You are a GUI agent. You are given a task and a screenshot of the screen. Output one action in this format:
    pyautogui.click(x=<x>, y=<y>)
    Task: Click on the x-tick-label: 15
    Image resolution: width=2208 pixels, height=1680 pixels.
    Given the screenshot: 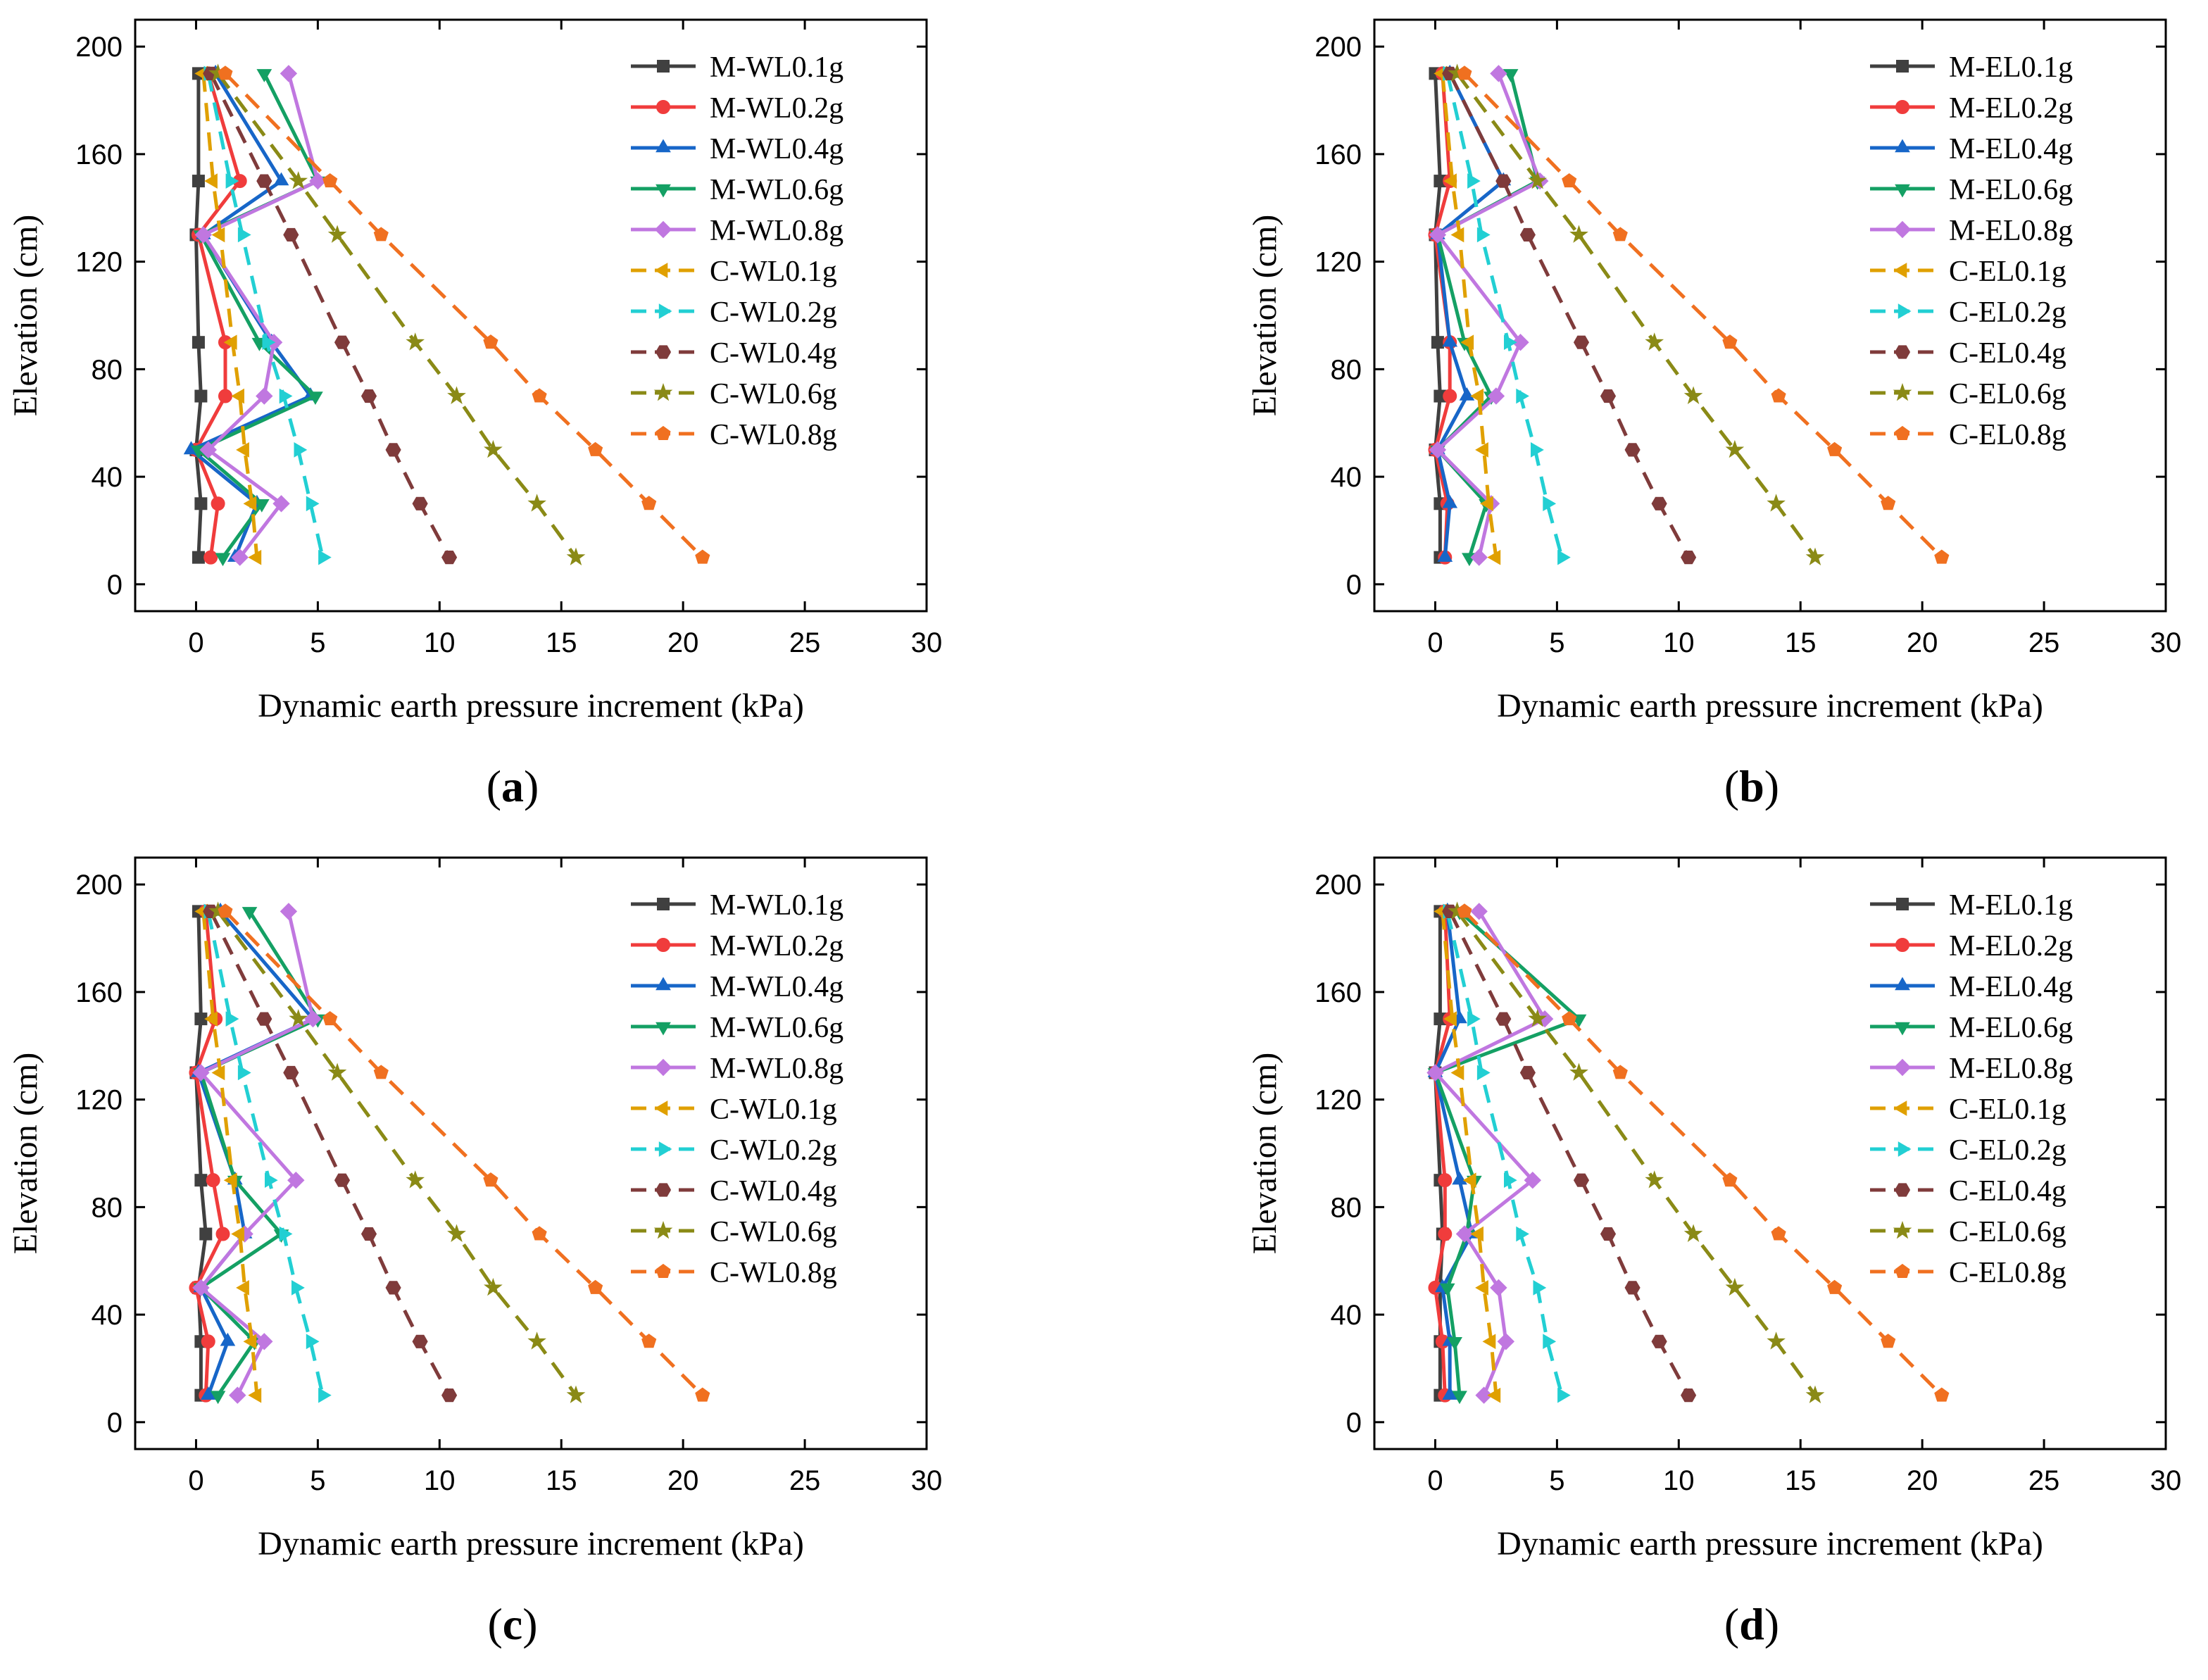 What is the action you would take?
    pyautogui.click(x=1801, y=643)
    